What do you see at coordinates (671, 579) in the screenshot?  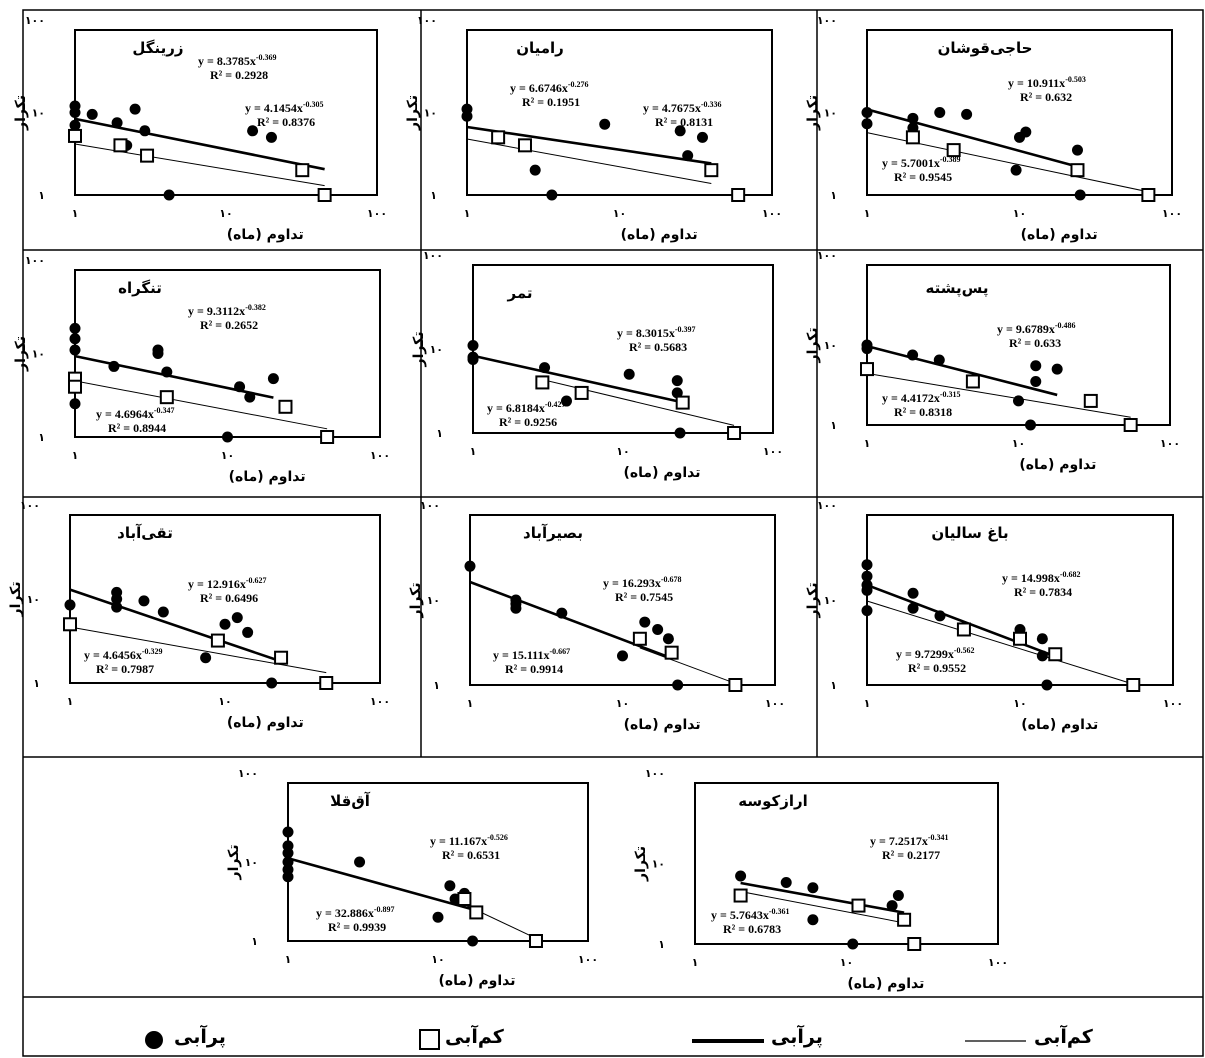 I see `wet-fit-exponent: -0.678` at bounding box center [671, 579].